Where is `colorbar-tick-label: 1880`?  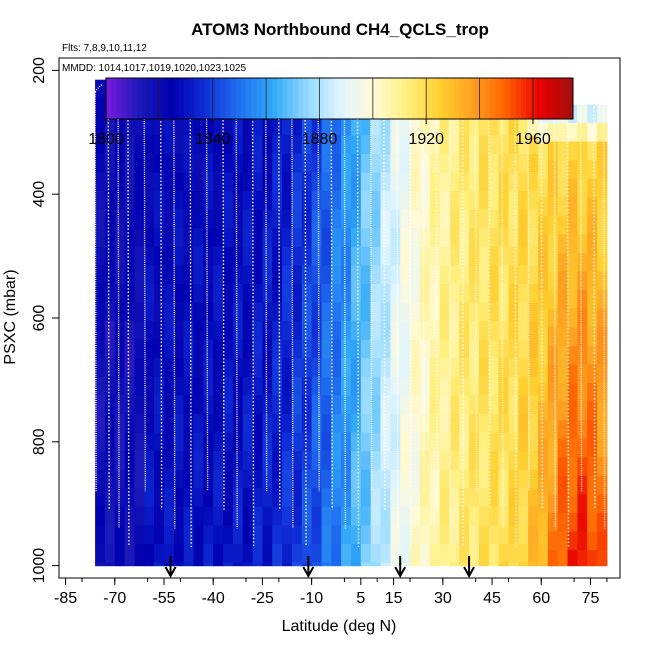 colorbar-tick-label: 1880 is located at coordinates (320, 139).